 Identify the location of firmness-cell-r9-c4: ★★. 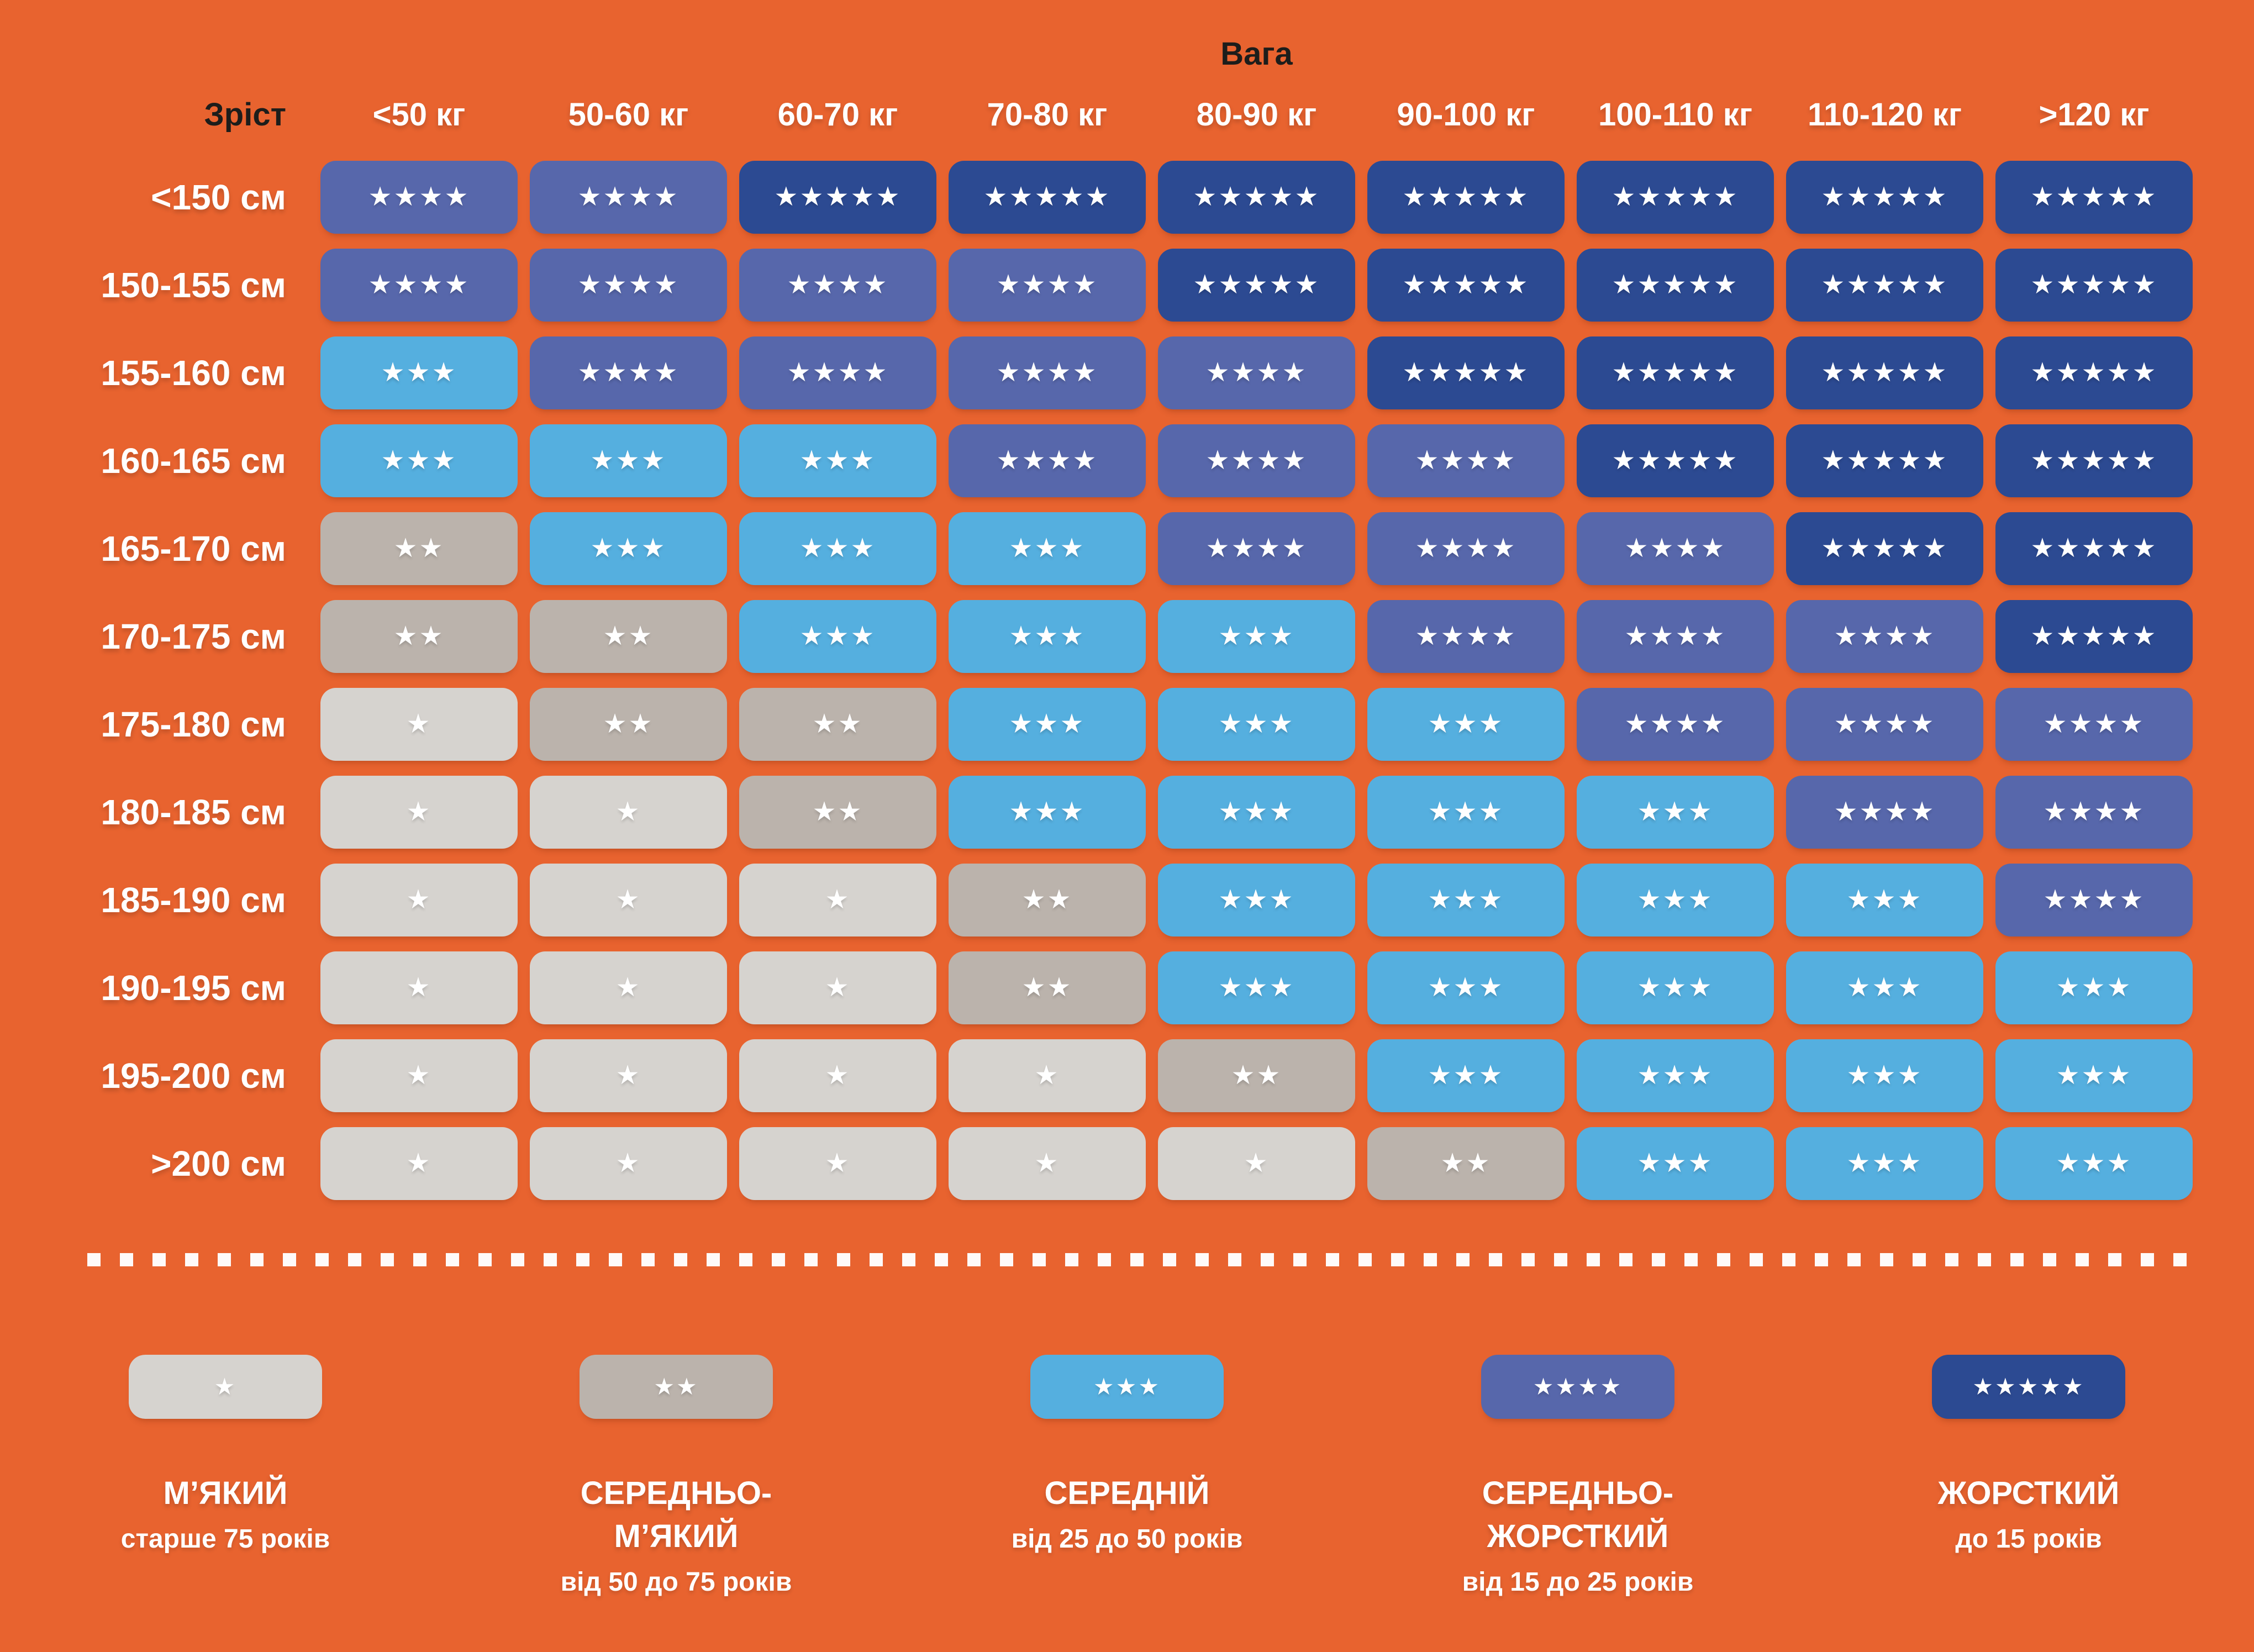
(1047, 900).